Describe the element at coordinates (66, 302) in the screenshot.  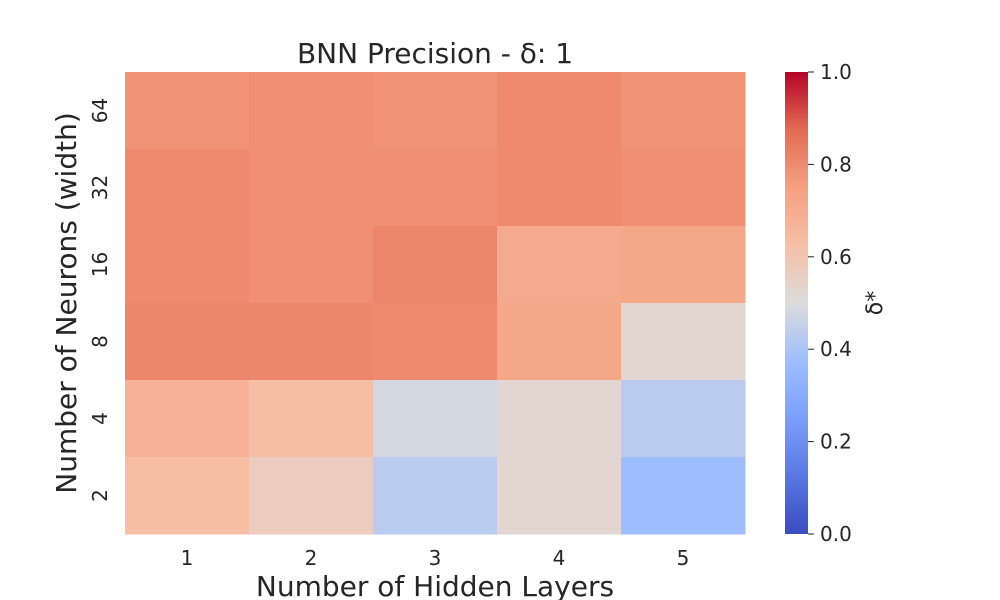
I see `y-axis-label: Number of Neurons (width)` at that location.